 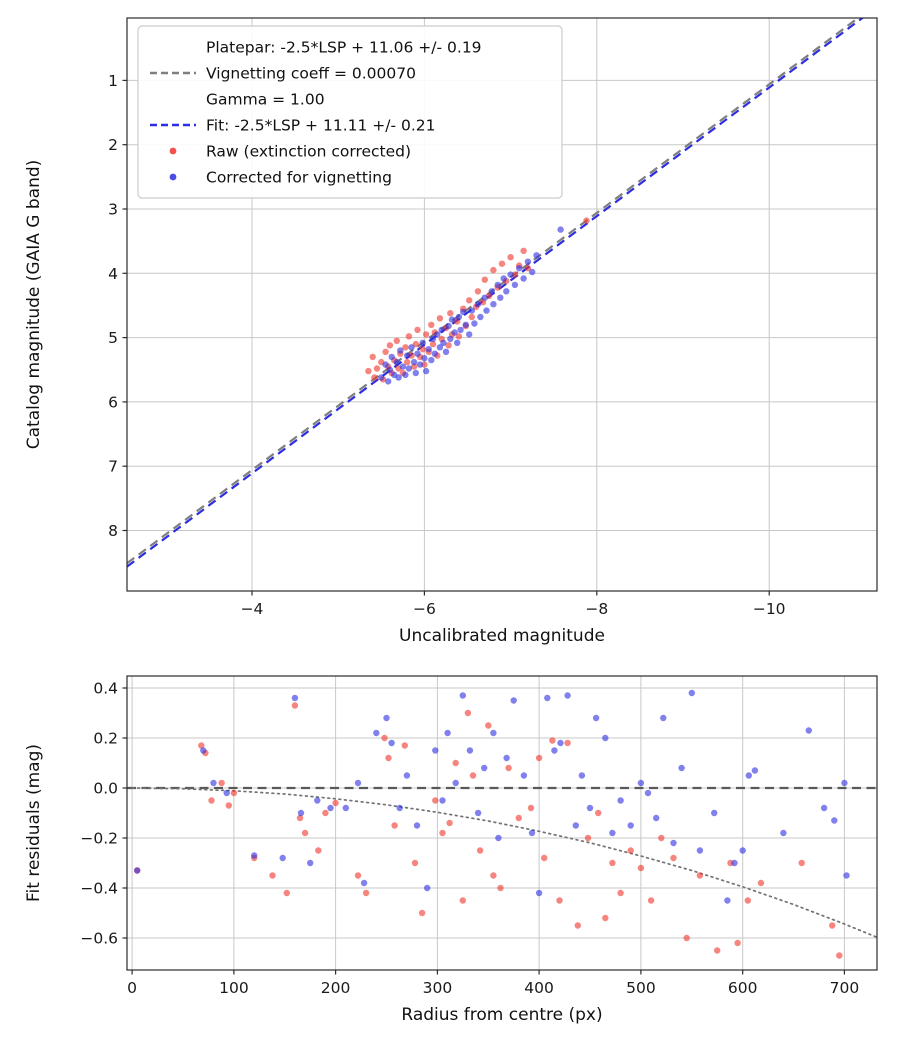 What do you see at coordinates (105, 739) in the screenshot?
I see `y-tick-label: 0.2` at bounding box center [105, 739].